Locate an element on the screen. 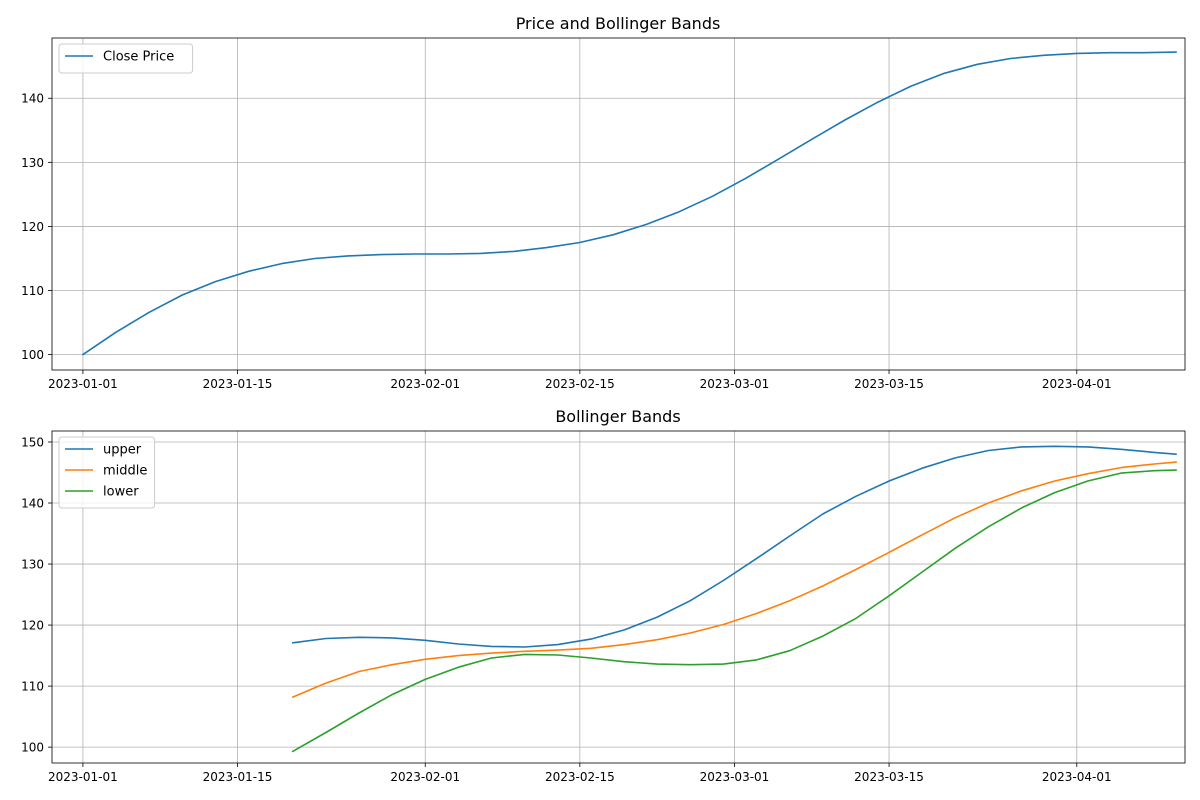 The width and height of the screenshot is (1200, 800). legend: Close Price is located at coordinates (126, 58).